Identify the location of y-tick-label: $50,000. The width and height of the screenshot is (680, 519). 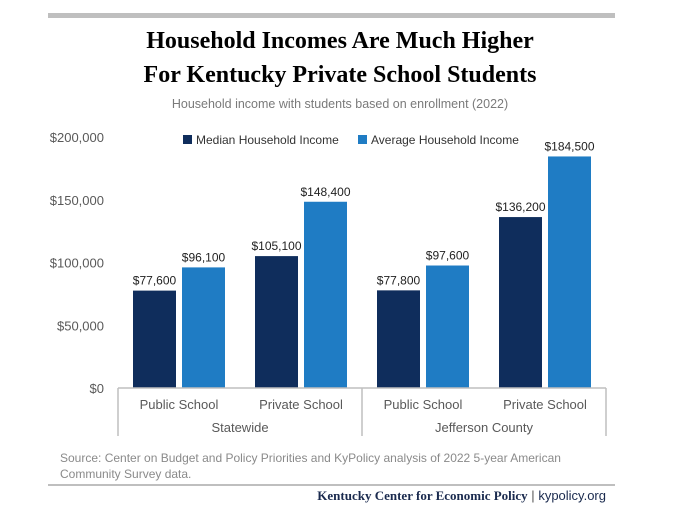
(80, 325).